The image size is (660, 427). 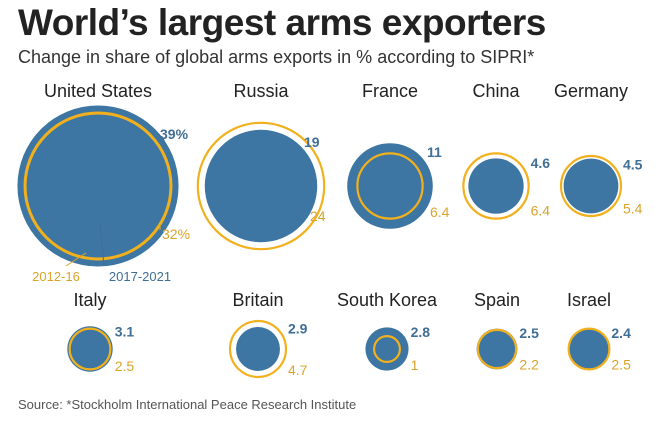 I want to click on value-2017-2021-france: 11, so click(x=434, y=152).